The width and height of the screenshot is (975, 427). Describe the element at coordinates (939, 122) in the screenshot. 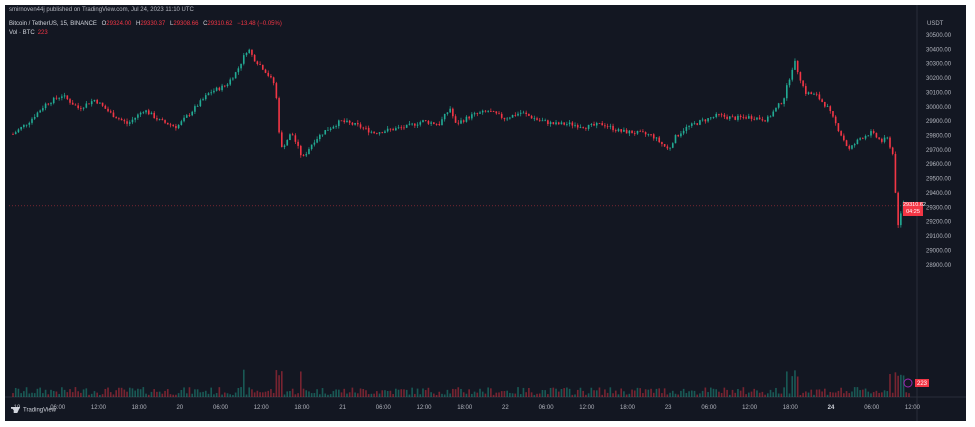

I see `y-tick-label: 29900.00` at that location.